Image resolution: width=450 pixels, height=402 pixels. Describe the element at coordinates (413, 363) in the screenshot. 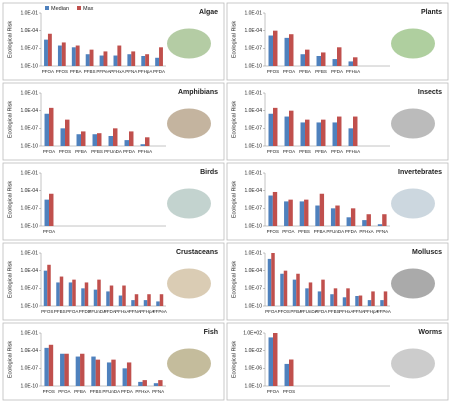

I see `panel-photo` at that location.